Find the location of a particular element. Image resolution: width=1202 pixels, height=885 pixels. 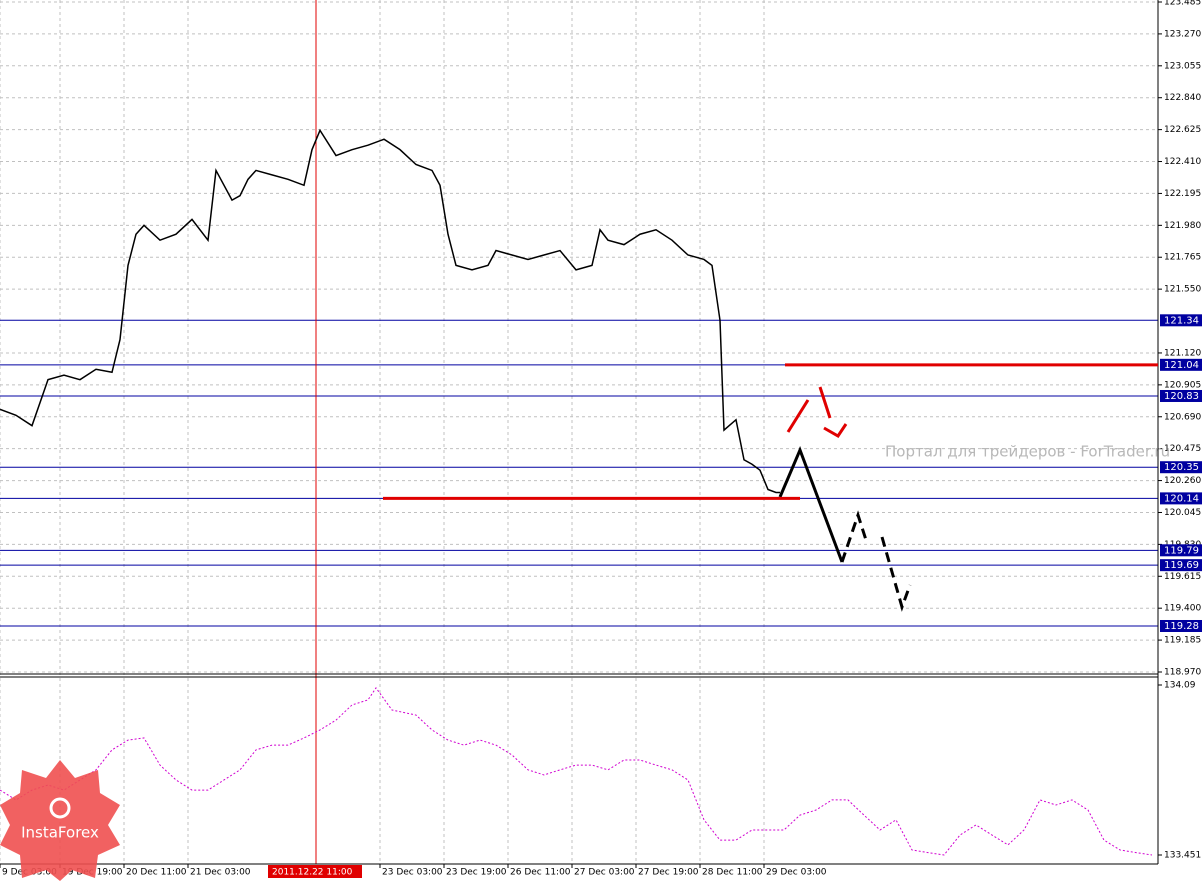

level-label: 121.04 is located at coordinates (1181, 365).